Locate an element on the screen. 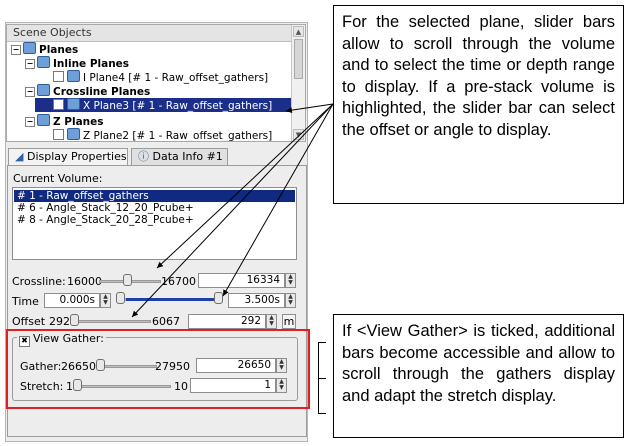 The image size is (630, 446). gather-min: 26650 is located at coordinates (78, 366).